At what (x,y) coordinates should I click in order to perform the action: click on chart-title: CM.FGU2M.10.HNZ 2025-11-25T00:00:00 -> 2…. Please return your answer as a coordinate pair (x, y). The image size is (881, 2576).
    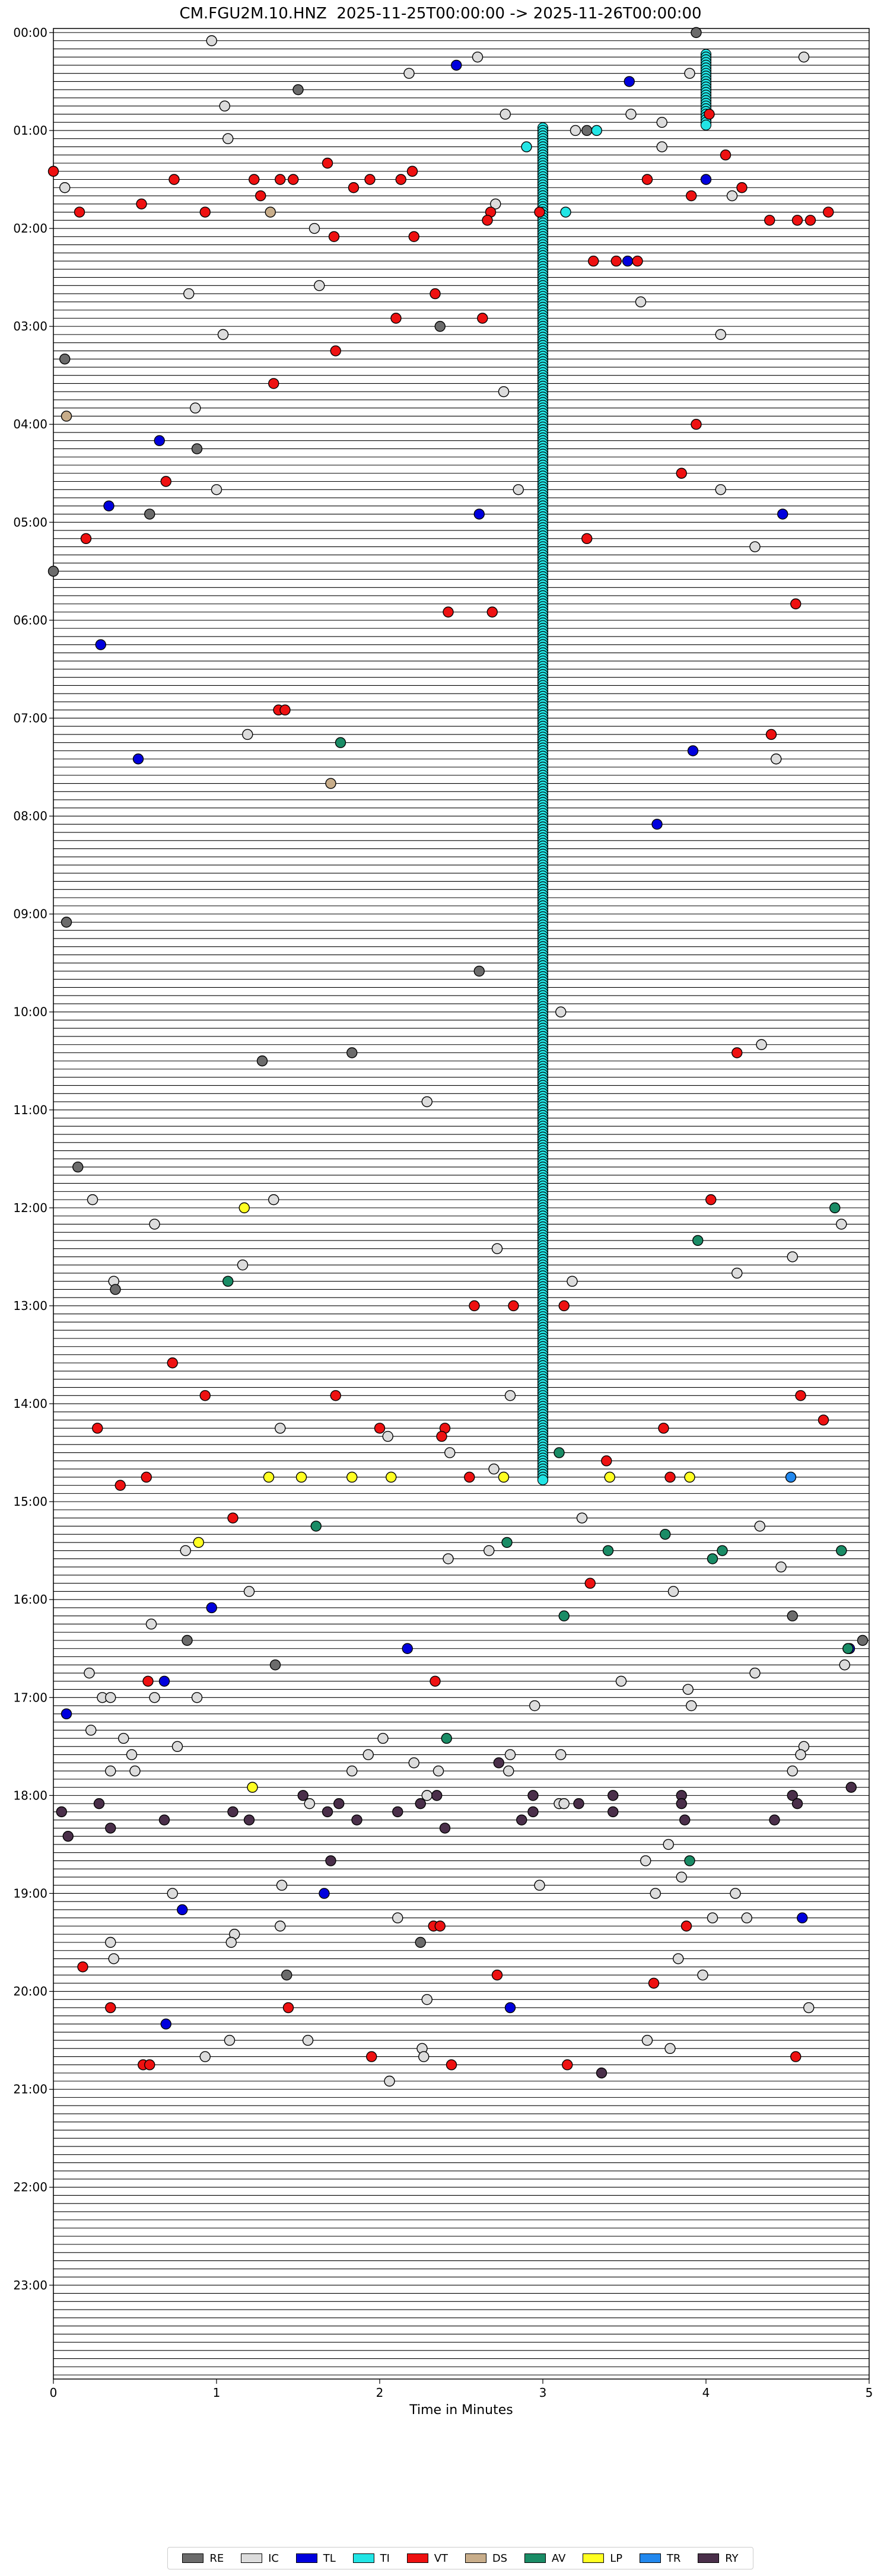
    Looking at the image, I should click on (440, 14).